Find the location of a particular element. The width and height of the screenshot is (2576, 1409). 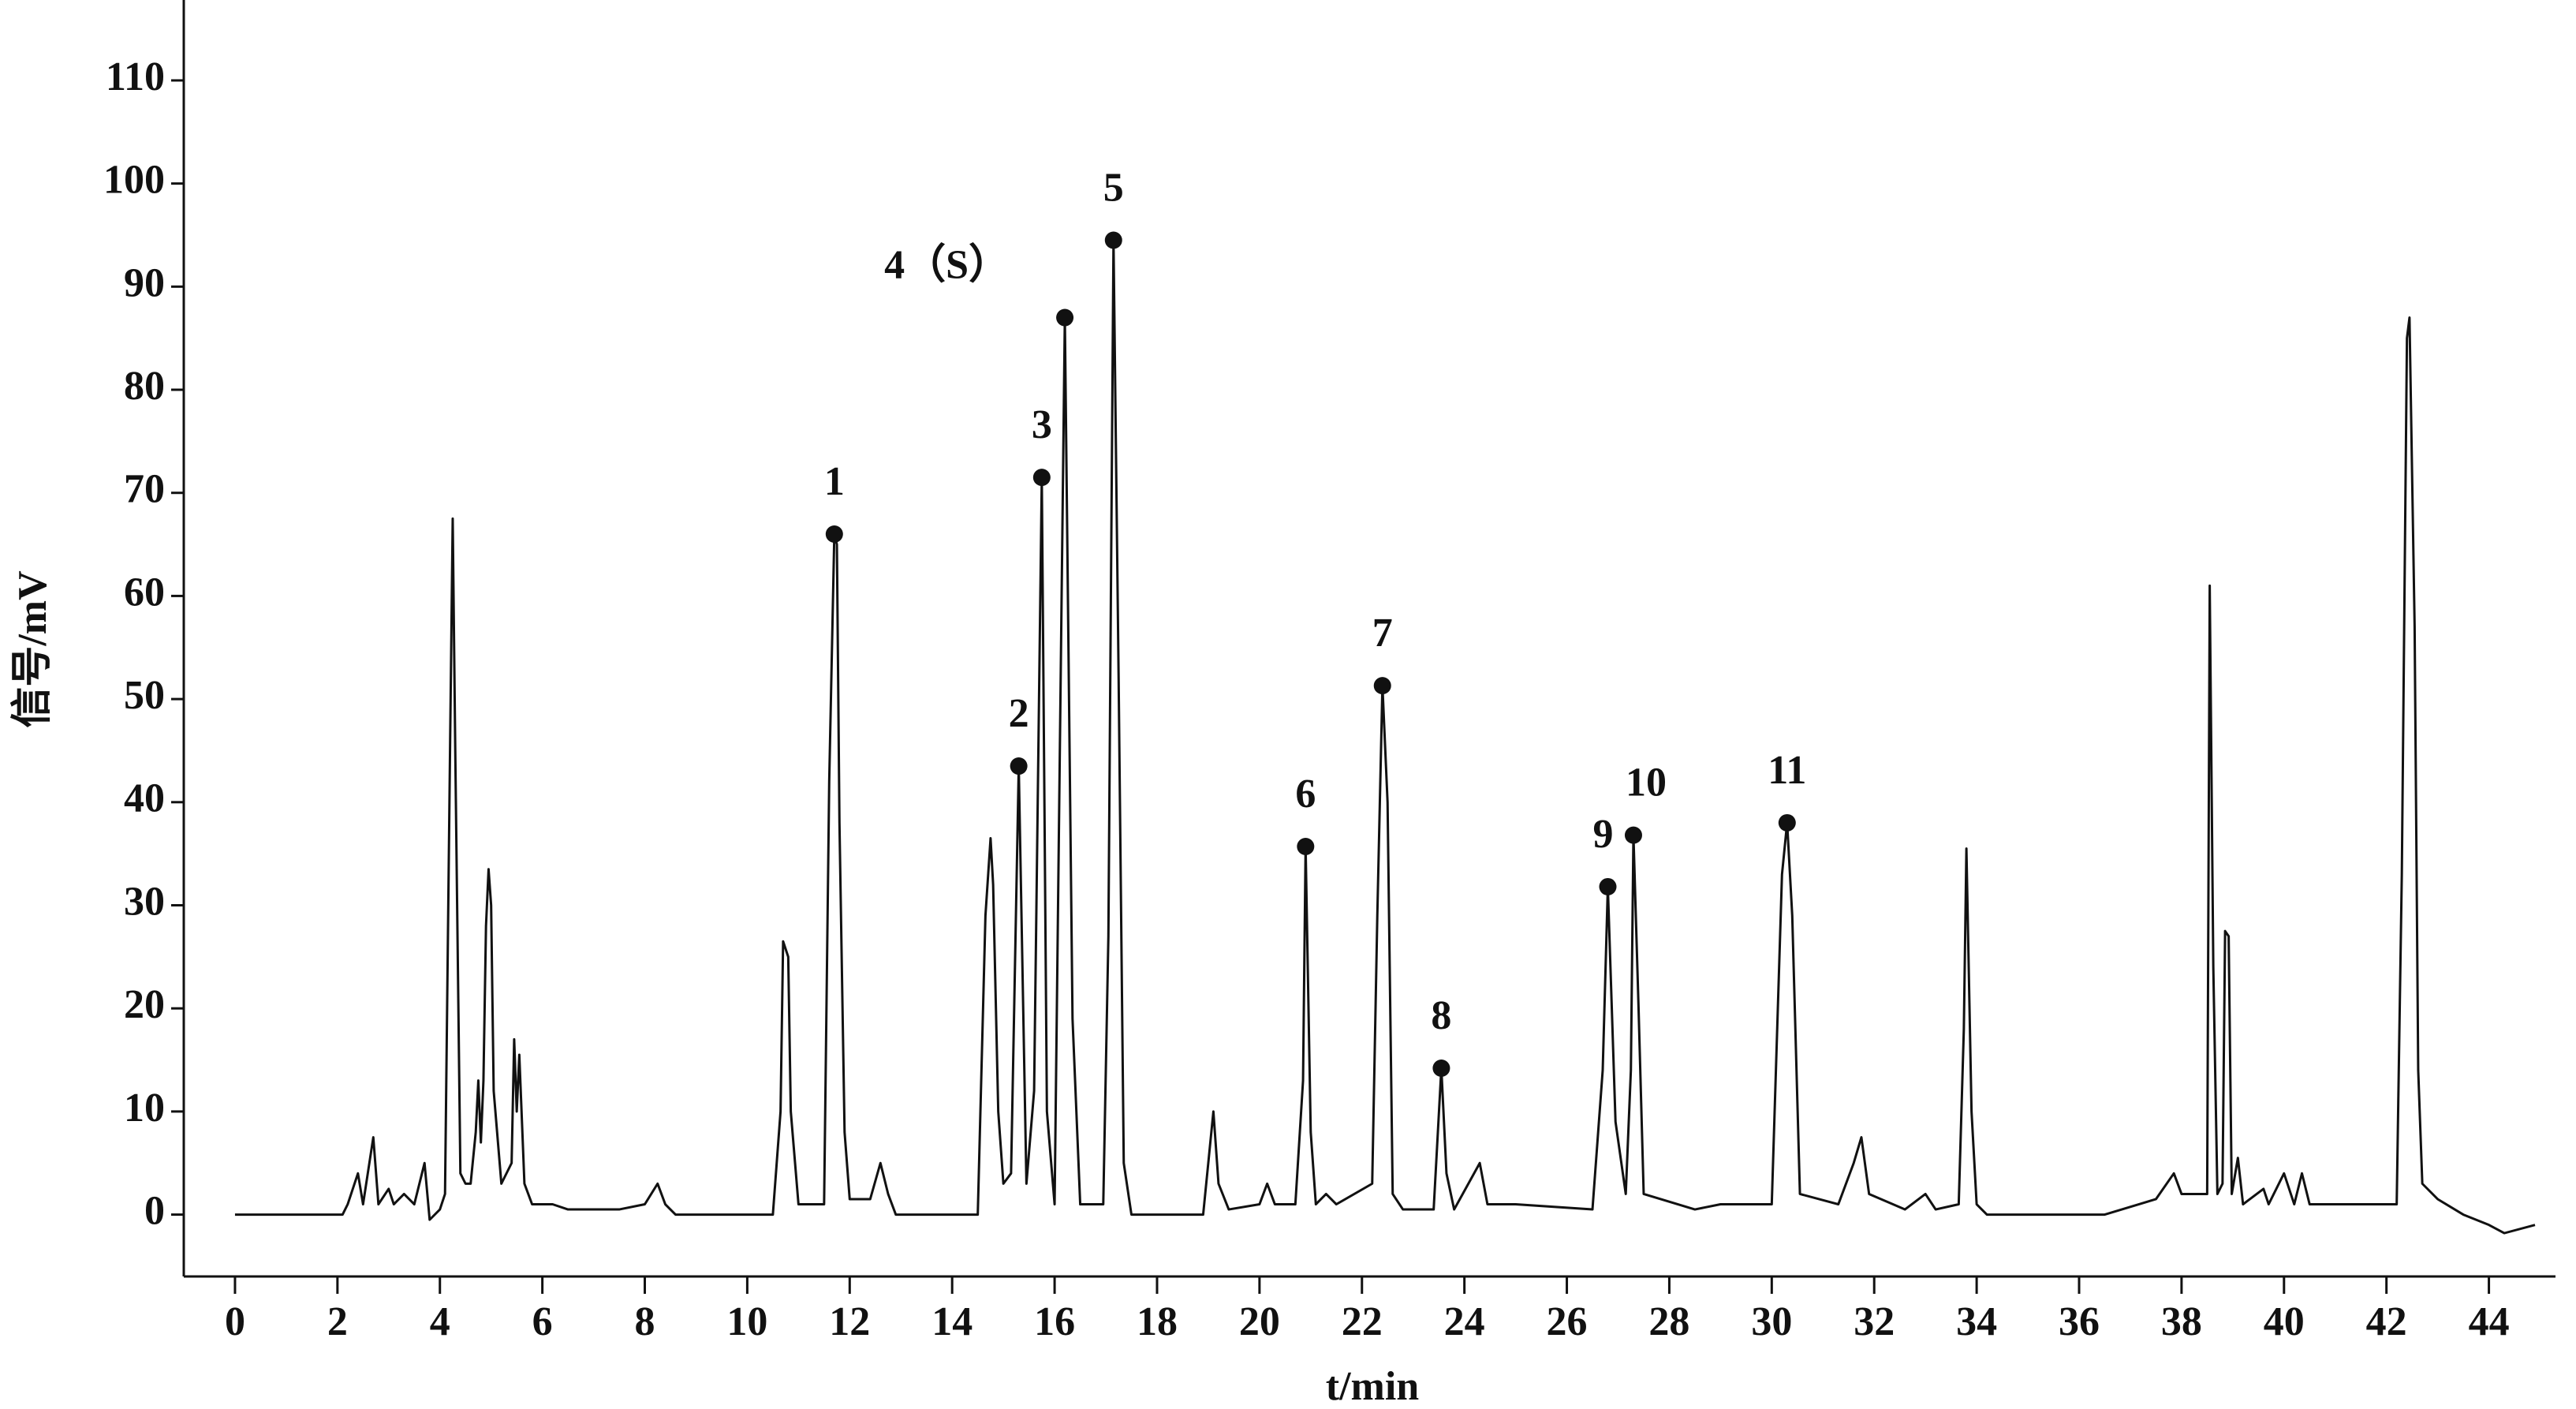

x-tick-label: 22 is located at coordinates (1362, 1322).